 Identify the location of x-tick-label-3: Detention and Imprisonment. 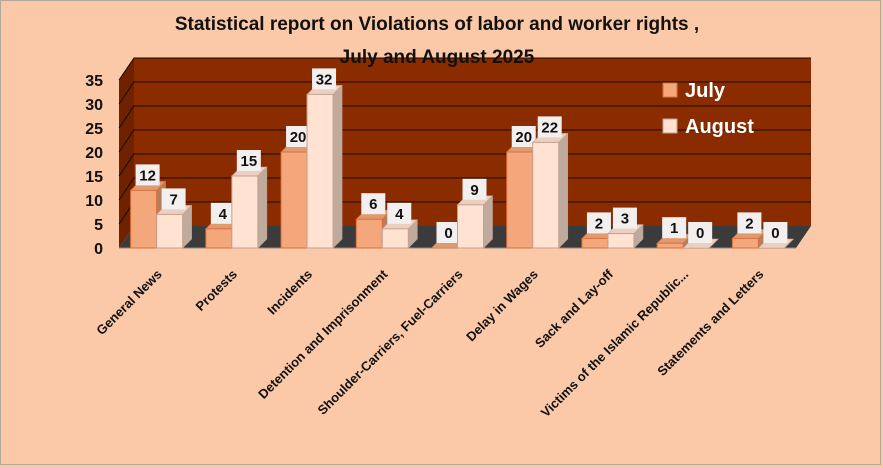
(323, 334).